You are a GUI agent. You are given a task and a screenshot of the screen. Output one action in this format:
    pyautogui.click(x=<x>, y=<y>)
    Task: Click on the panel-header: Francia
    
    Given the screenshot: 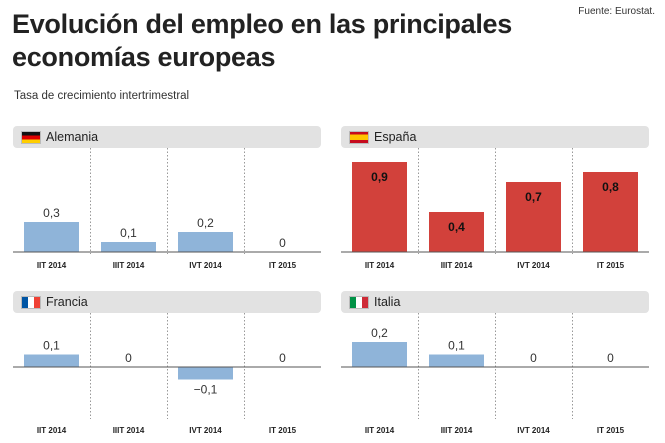 What is the action you would take?
    pyautogui.click(x=167, y=302)
    